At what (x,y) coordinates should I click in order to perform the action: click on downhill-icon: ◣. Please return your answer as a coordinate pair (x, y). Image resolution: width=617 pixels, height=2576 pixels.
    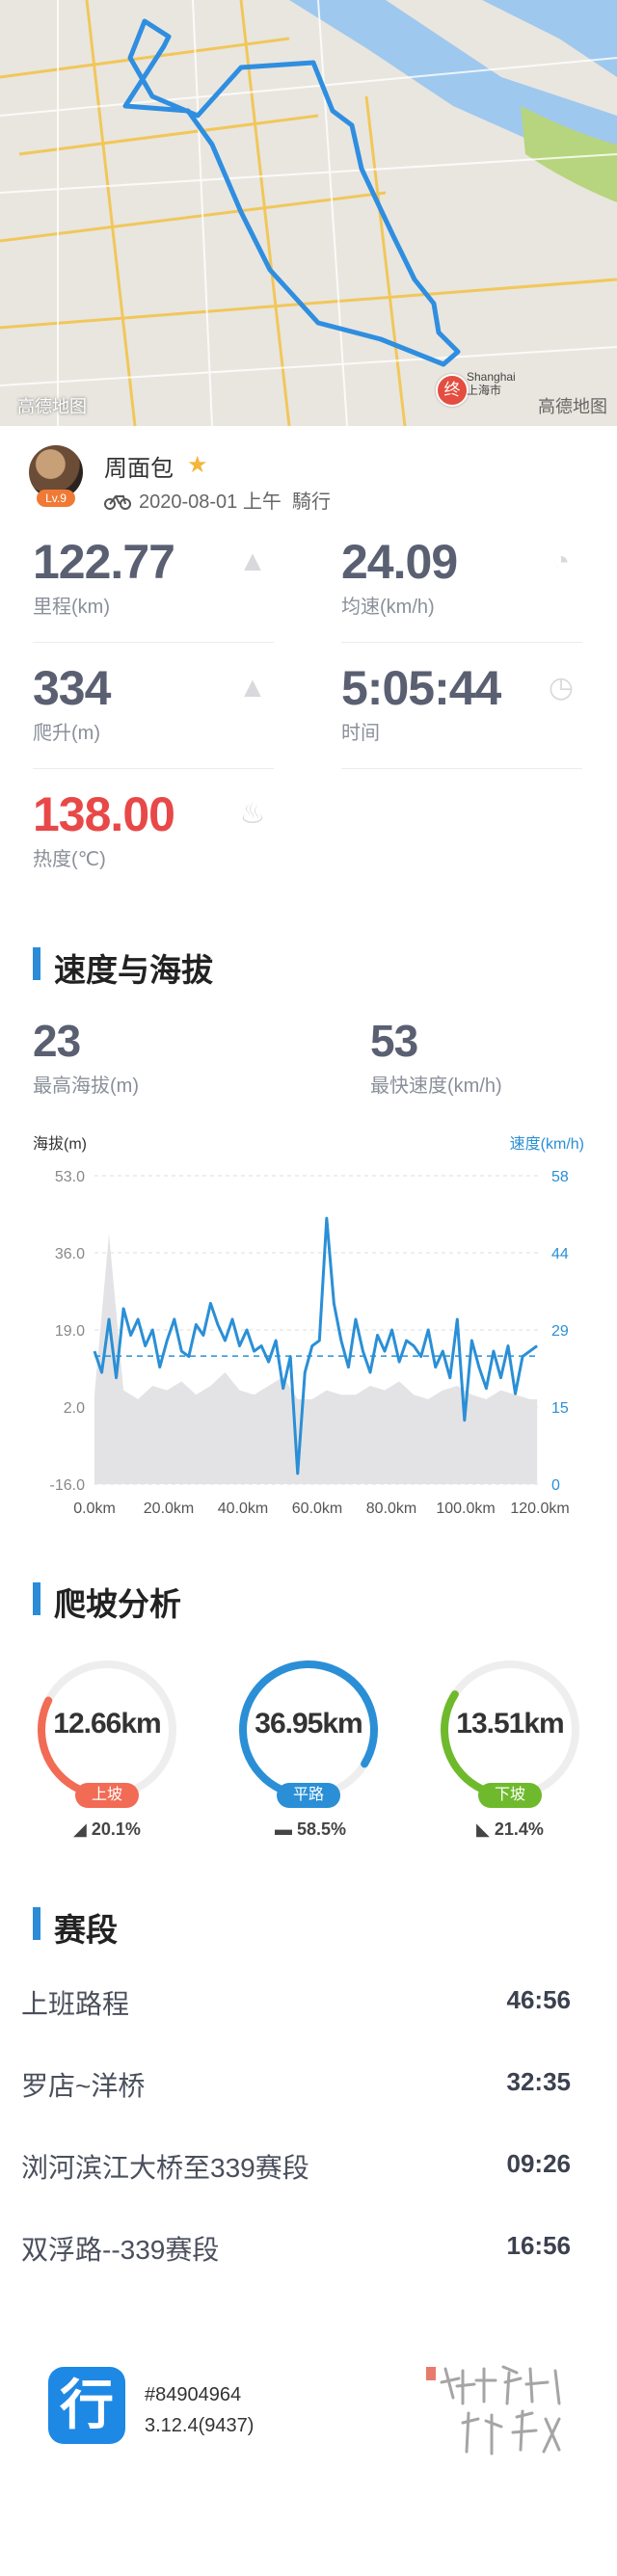
    Looking at the image, I should click on (483, 1829).